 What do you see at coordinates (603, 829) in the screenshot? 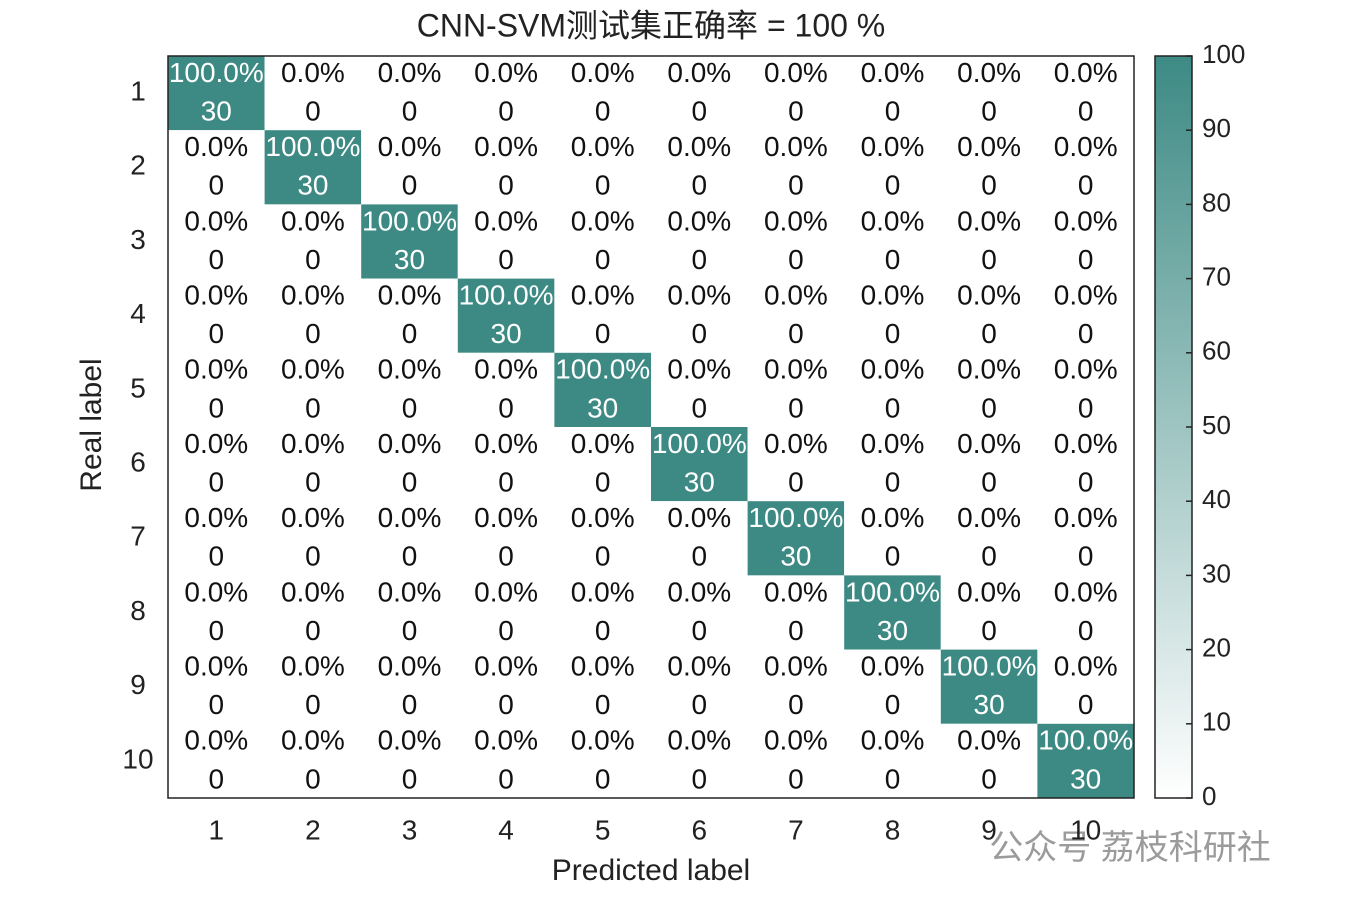
I see `x-tick-label: 5` at bounding box center [603, 829].